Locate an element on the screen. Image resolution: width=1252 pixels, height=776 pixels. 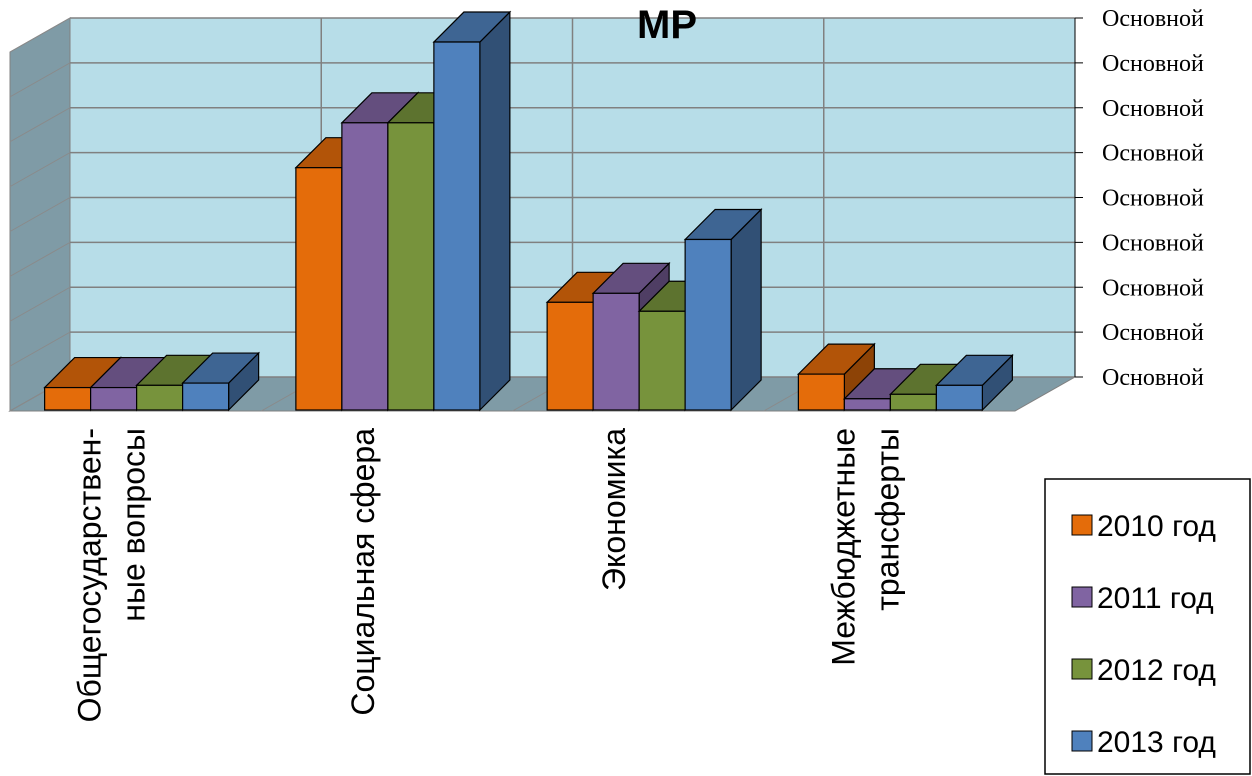
category-label: ные вопросы is located at coordinates (134, 525).